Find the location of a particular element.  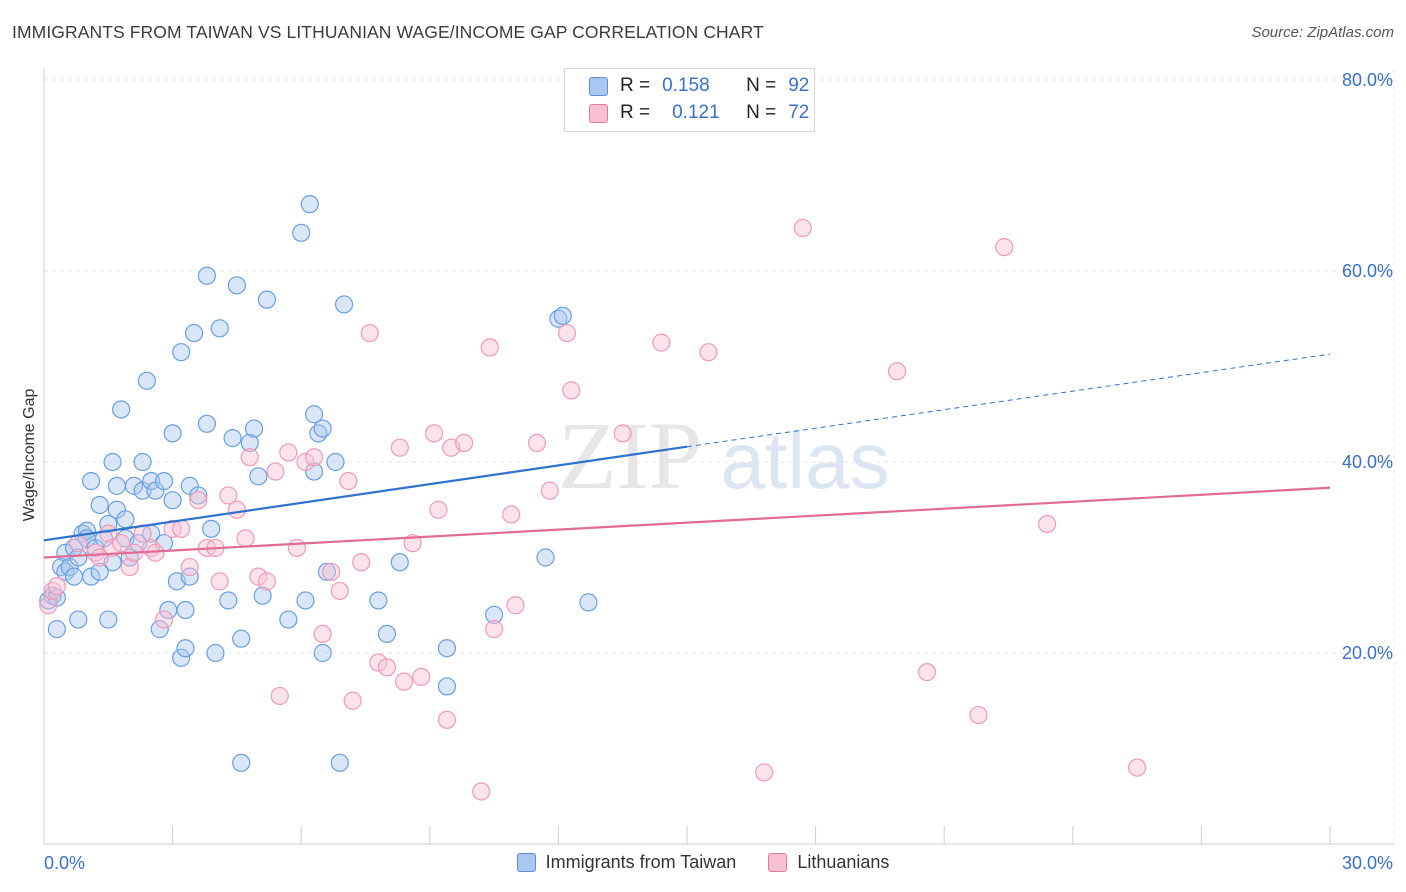

trend-line-lithuanians is located at coordinates (687, 522).